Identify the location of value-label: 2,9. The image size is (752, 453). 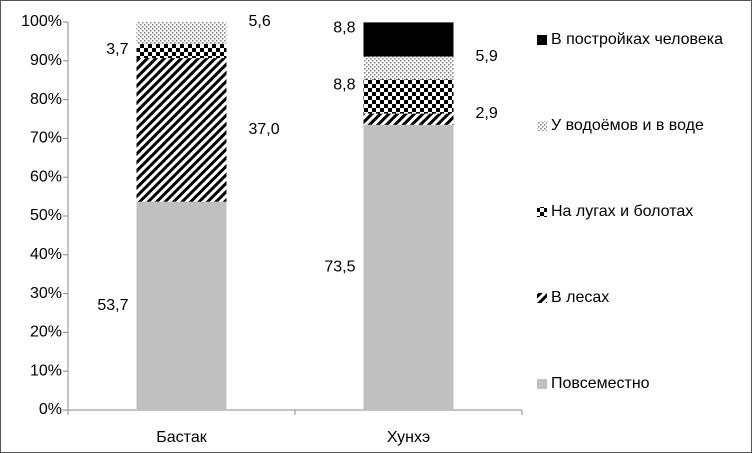
(487, 113).